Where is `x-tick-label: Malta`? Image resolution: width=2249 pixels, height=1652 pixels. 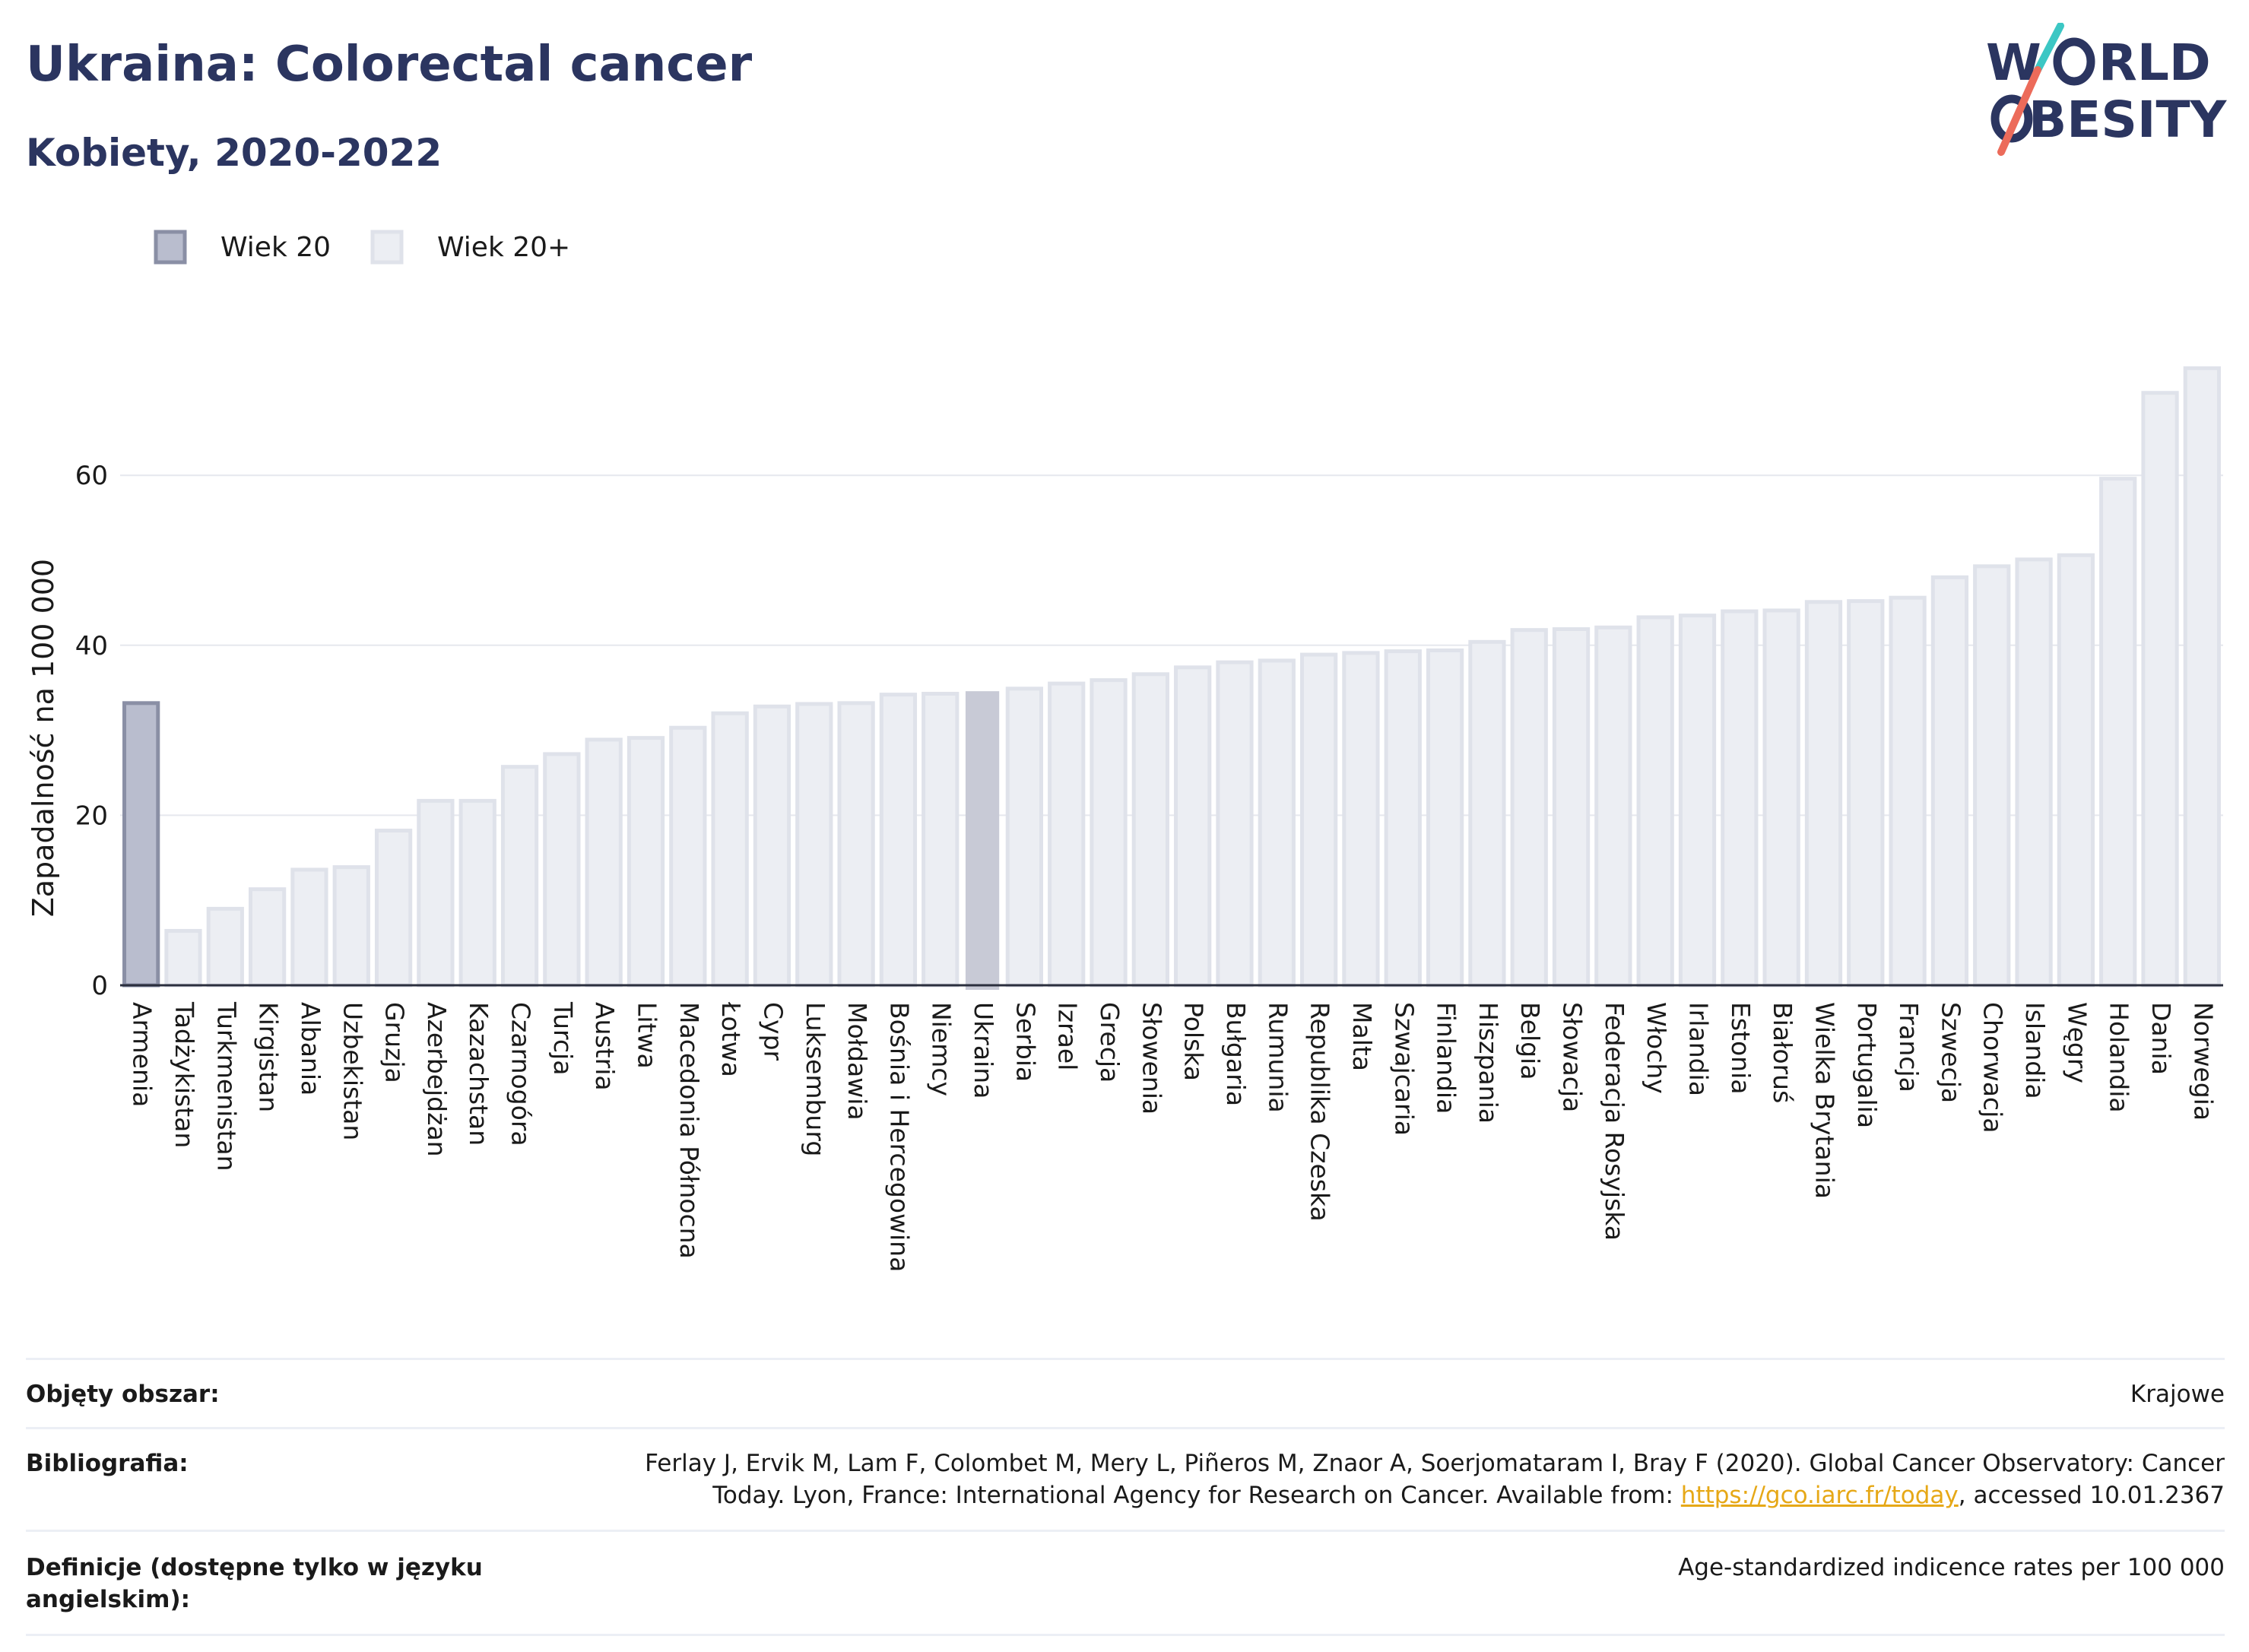 x-tick-label: Malta is located at coordinates (1362, 1036).